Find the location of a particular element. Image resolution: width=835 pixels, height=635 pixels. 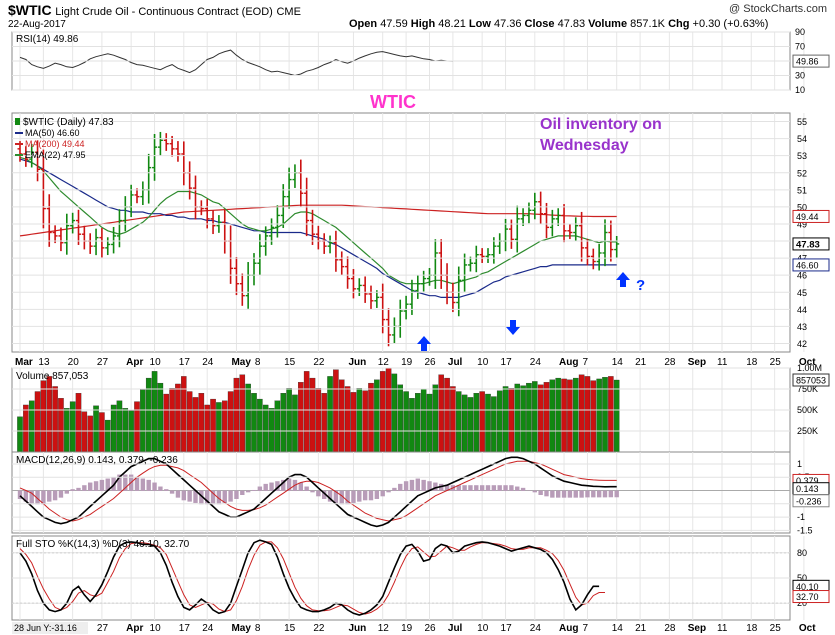

legend-ma200: MA(200) 49.44 is located at coordinates (55, 144).